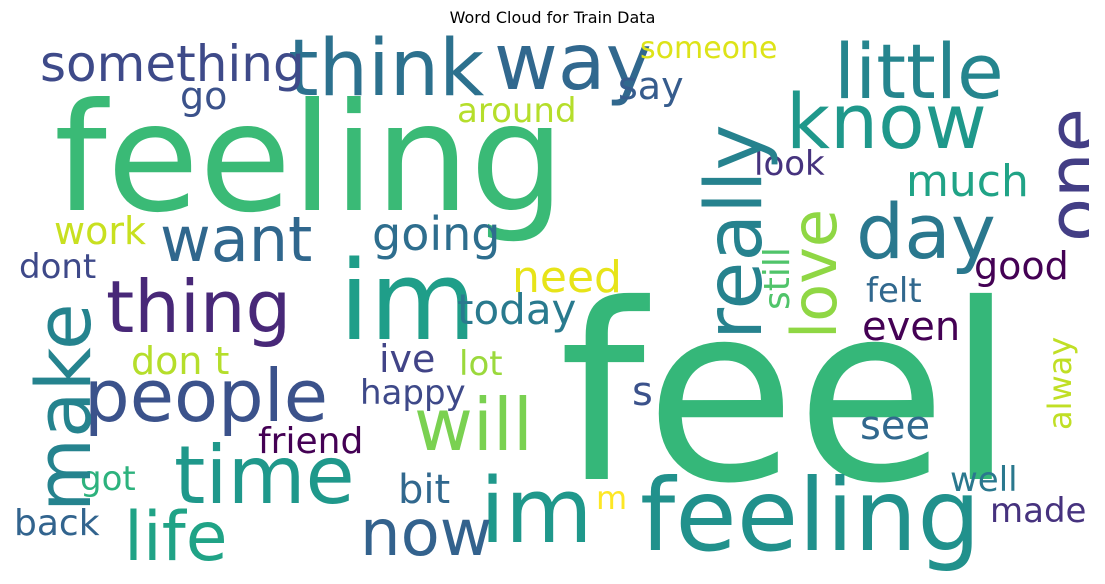 The width and height of the screenshot is (1105, 584). What do you see at coordinates (407, 359) in the screenshot?
I see `word: ive` at bounding box center [407, 359].